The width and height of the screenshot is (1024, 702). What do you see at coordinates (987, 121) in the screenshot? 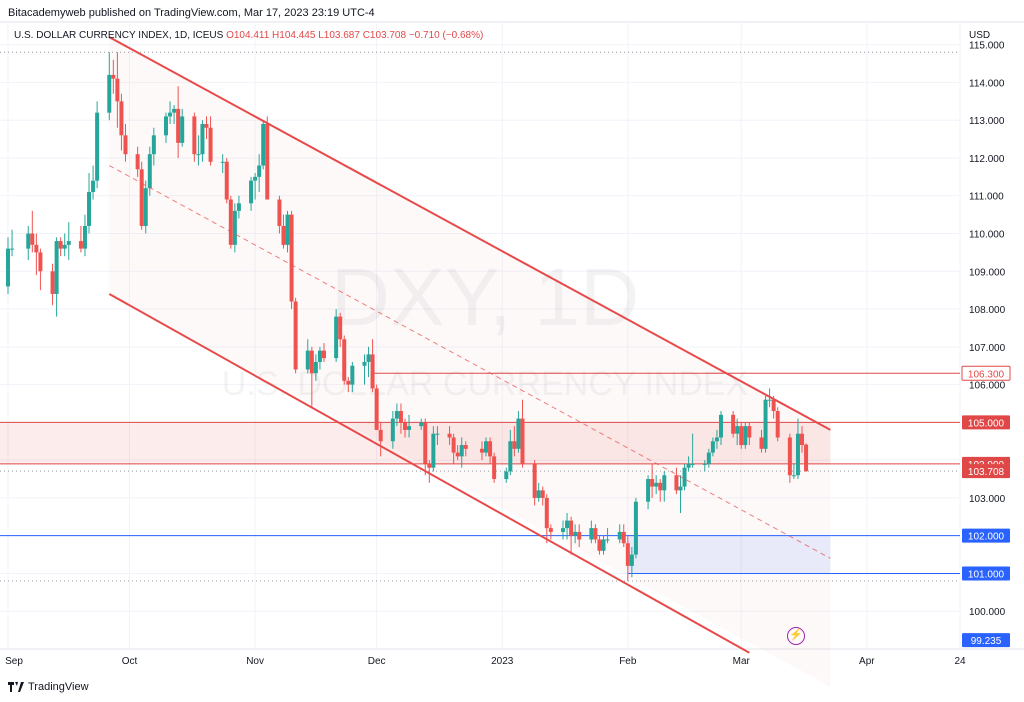
I see `price-tick-label: 113.000` at bounding box center [987, 121].